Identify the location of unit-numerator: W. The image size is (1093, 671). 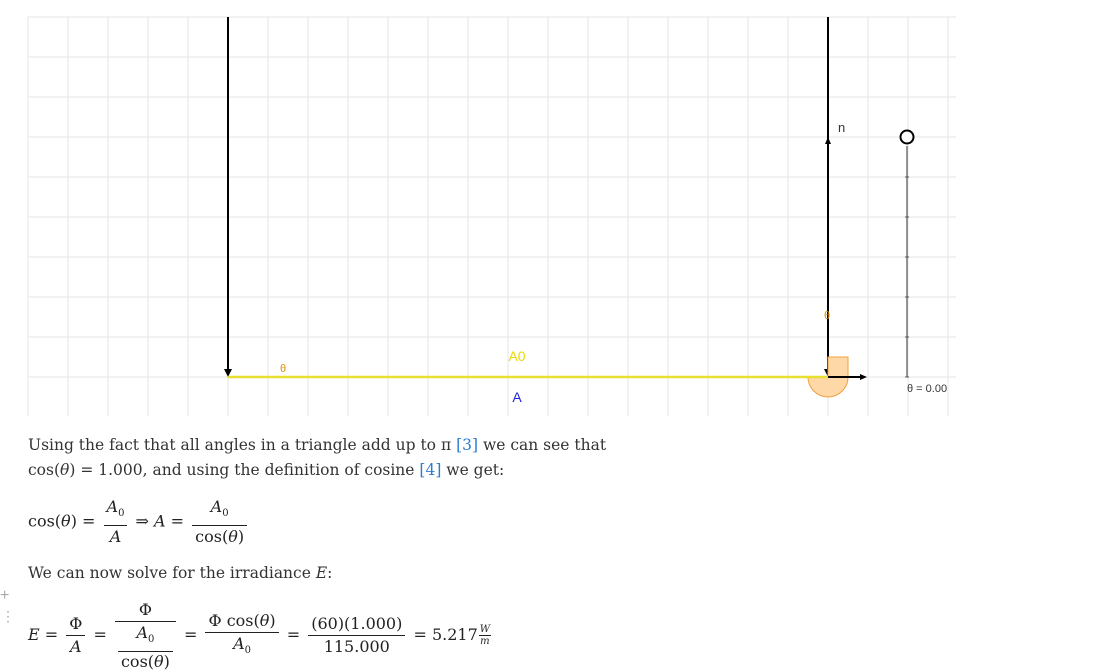
(485, 630).